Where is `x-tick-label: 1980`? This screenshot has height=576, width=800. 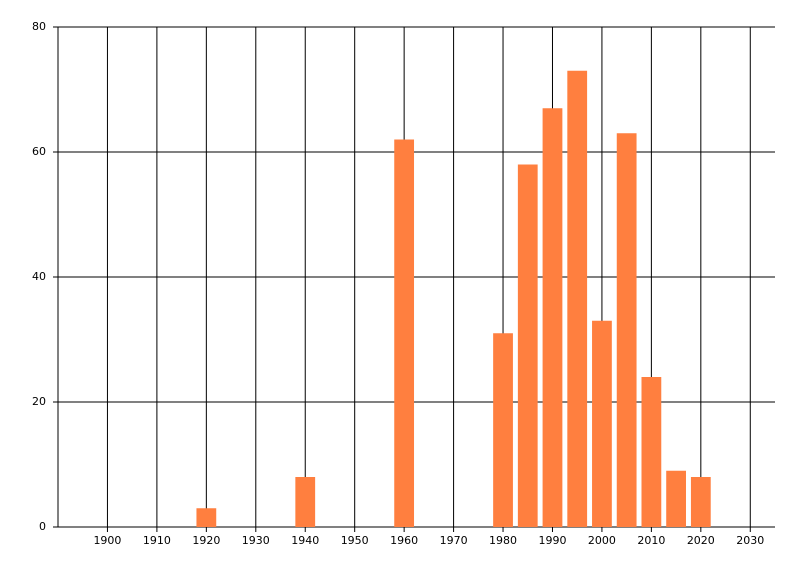
x-tick-label: 1980 is located at coordinates (503, 540).